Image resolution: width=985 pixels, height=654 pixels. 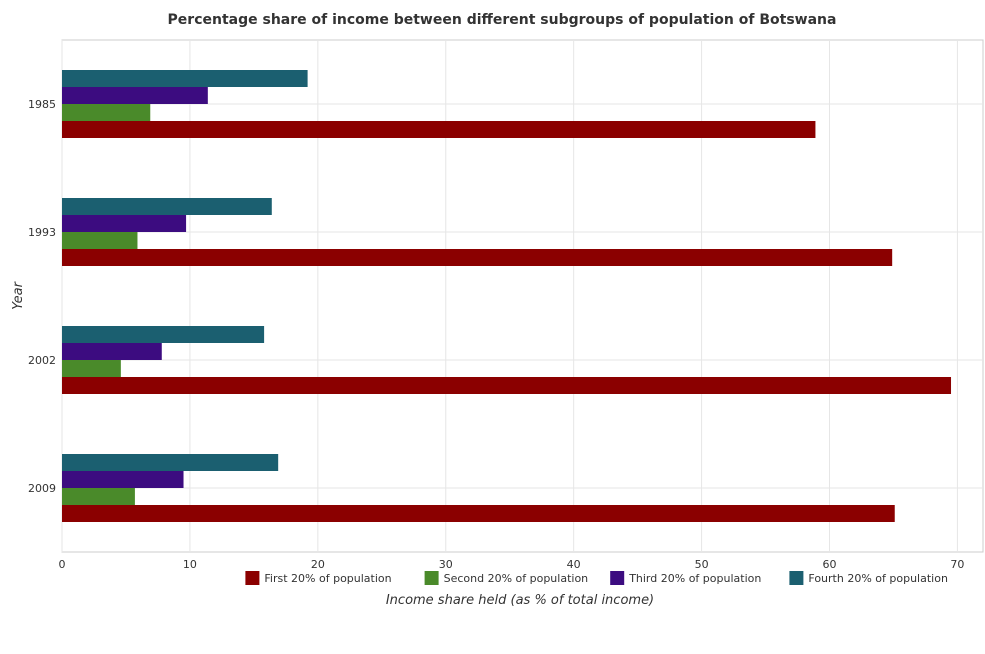 What do you see at coordinates (18, 294) in the screenshot?
I see `y-axis-label: Year` at bounding box center [18, 294].